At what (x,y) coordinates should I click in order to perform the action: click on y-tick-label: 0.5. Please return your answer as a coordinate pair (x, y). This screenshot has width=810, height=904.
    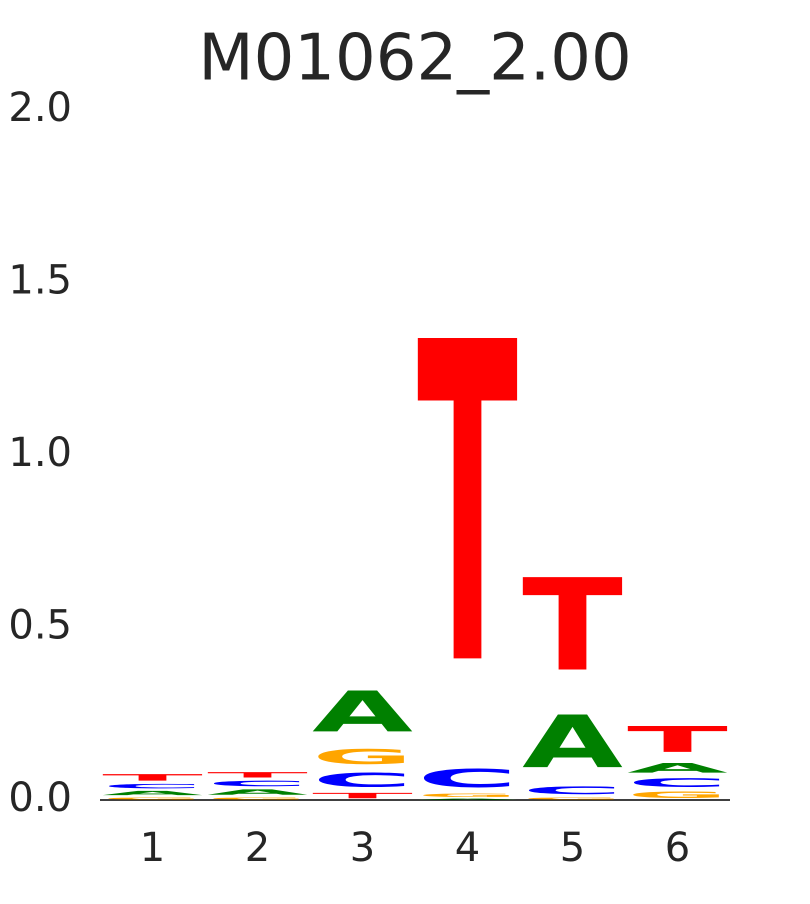
    Looking at the image, I should click on (40, 626).